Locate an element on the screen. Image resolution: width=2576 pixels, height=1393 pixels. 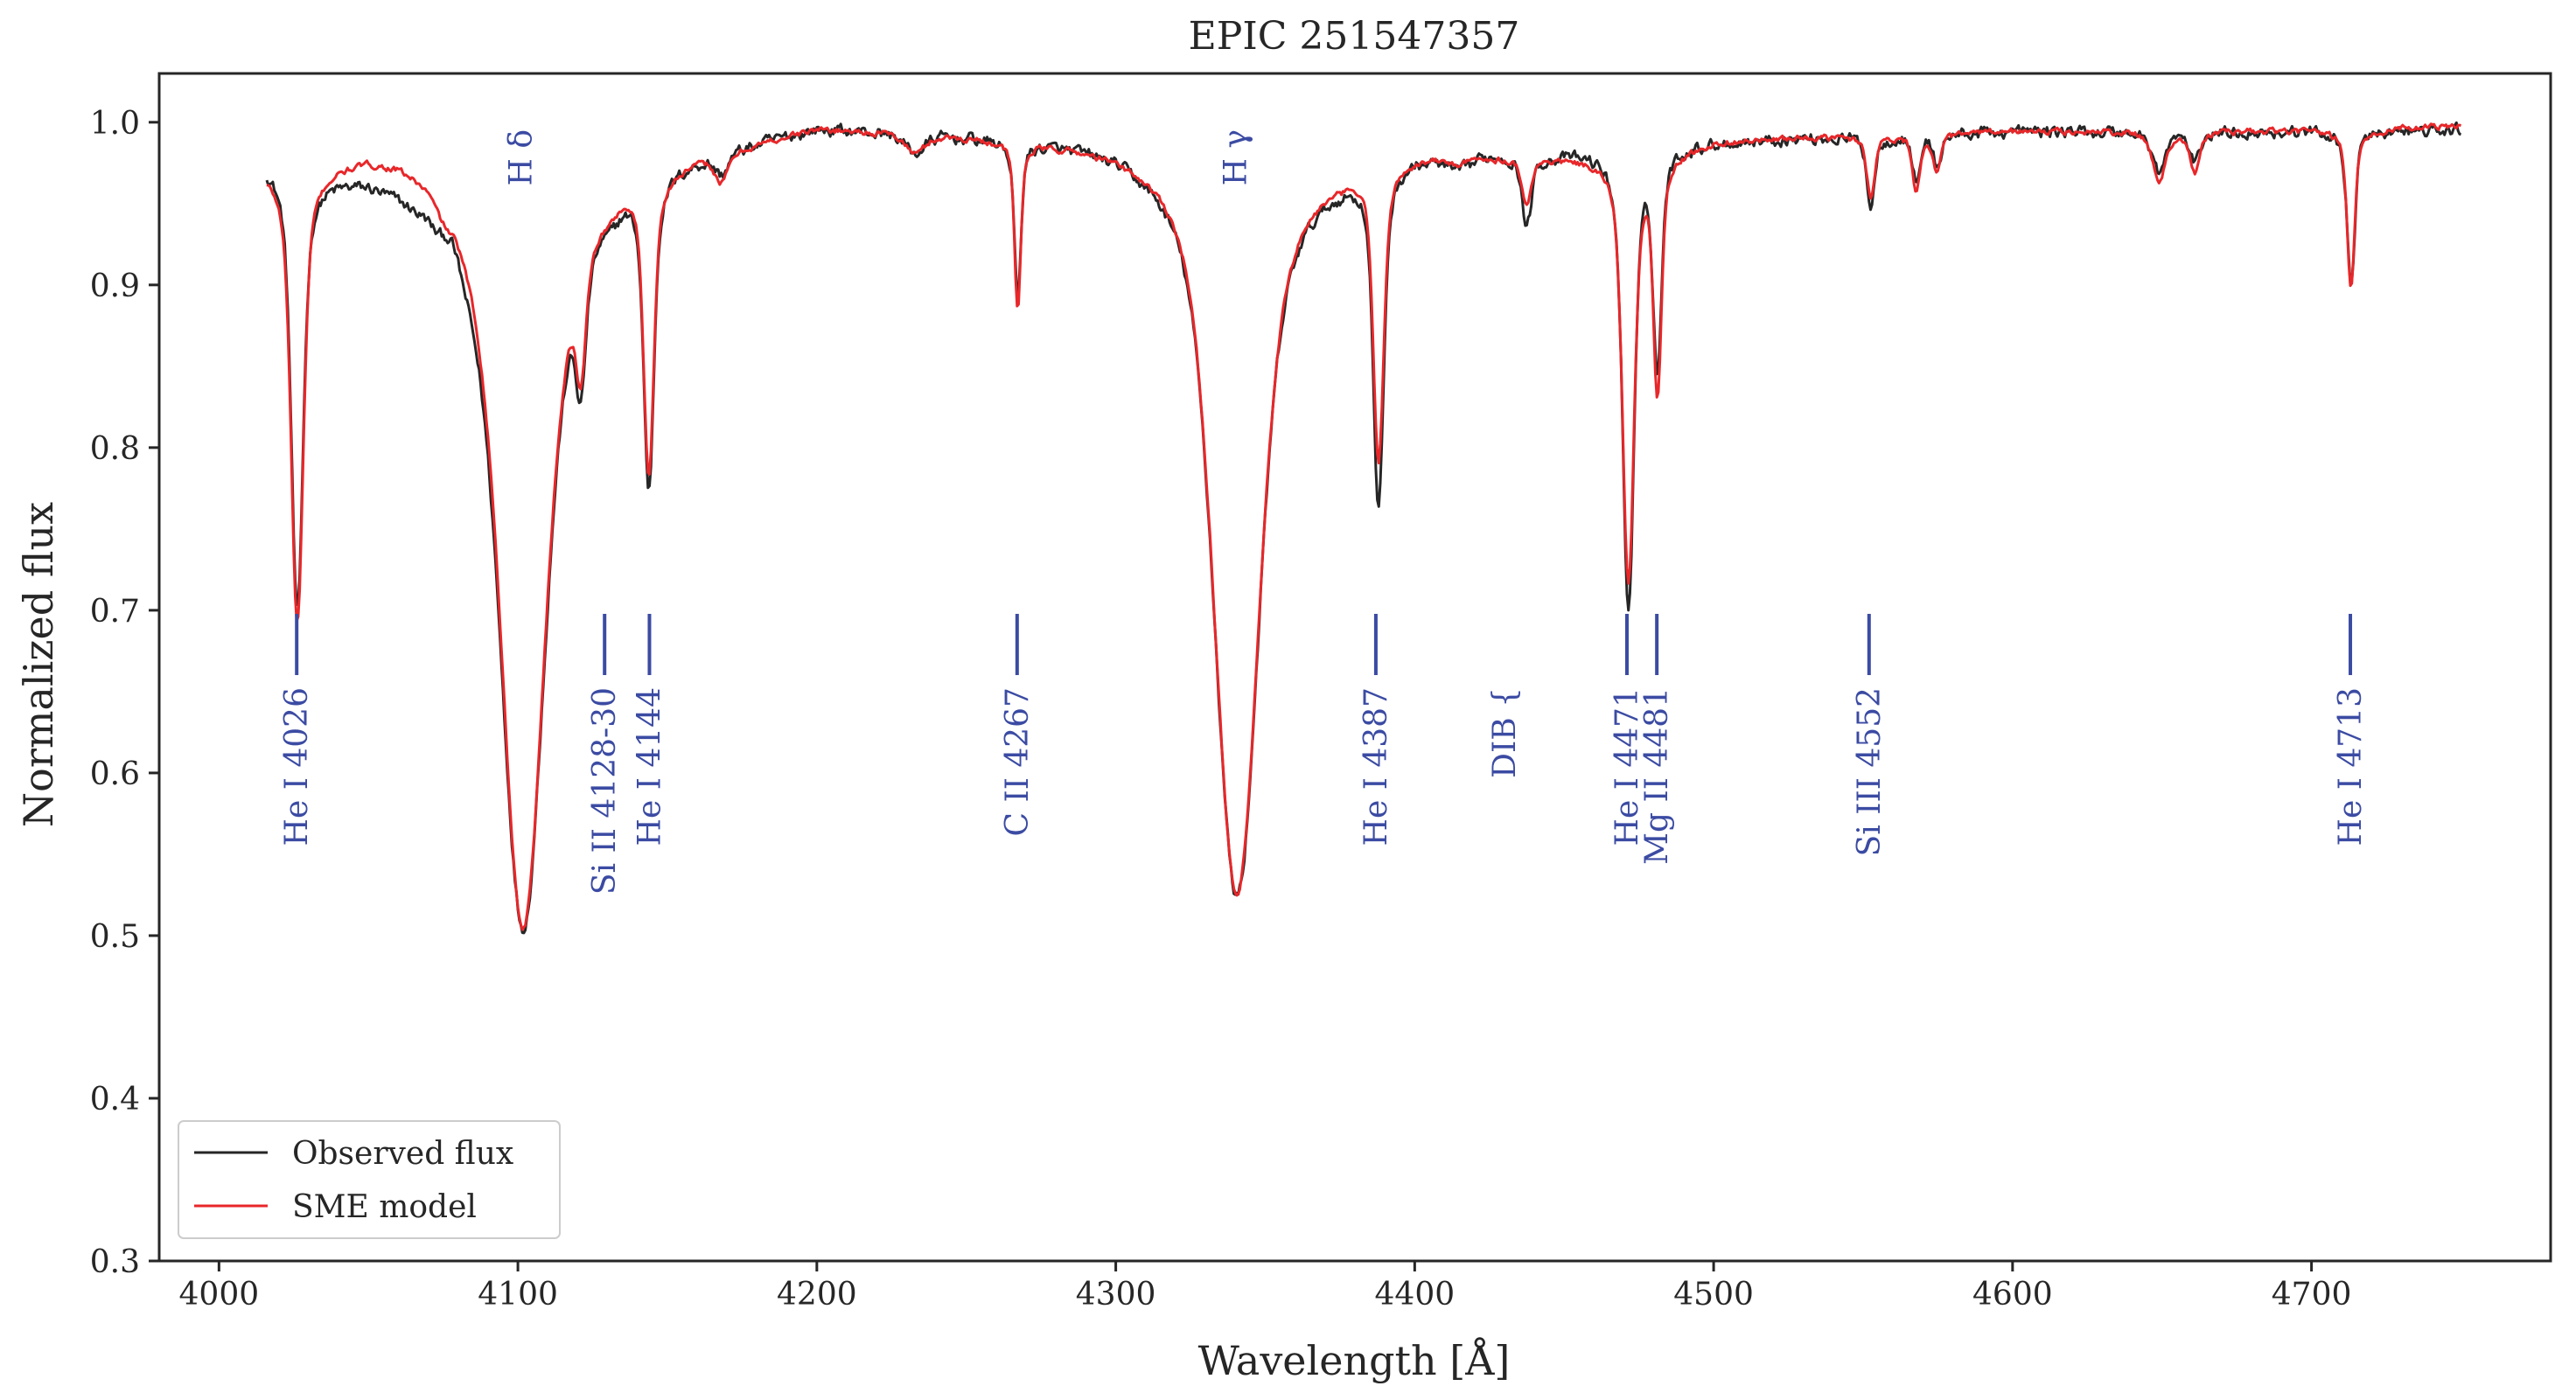
y-tick-label: 0.9 is located at coordinates (115, 286).